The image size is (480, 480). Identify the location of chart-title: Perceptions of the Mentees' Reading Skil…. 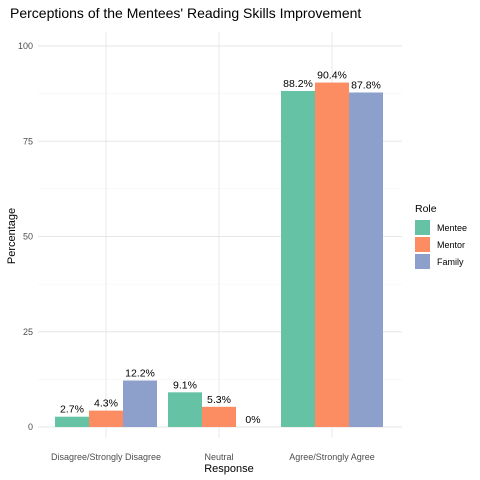
(185, 13).